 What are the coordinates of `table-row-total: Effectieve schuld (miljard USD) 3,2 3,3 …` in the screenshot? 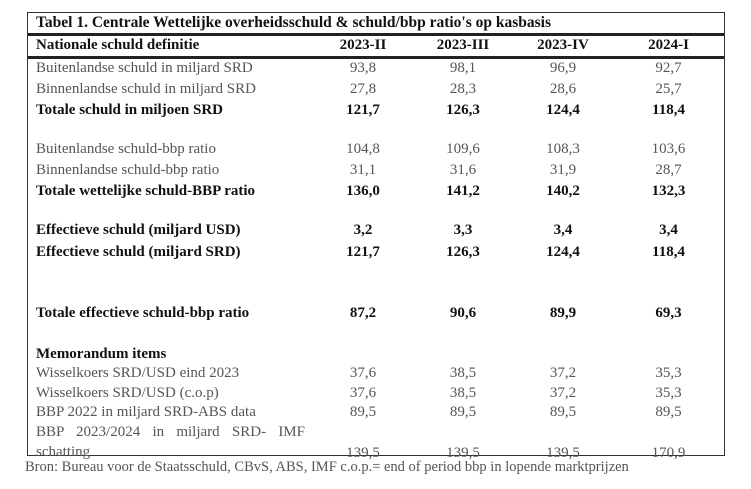 It's located at (376, 230).